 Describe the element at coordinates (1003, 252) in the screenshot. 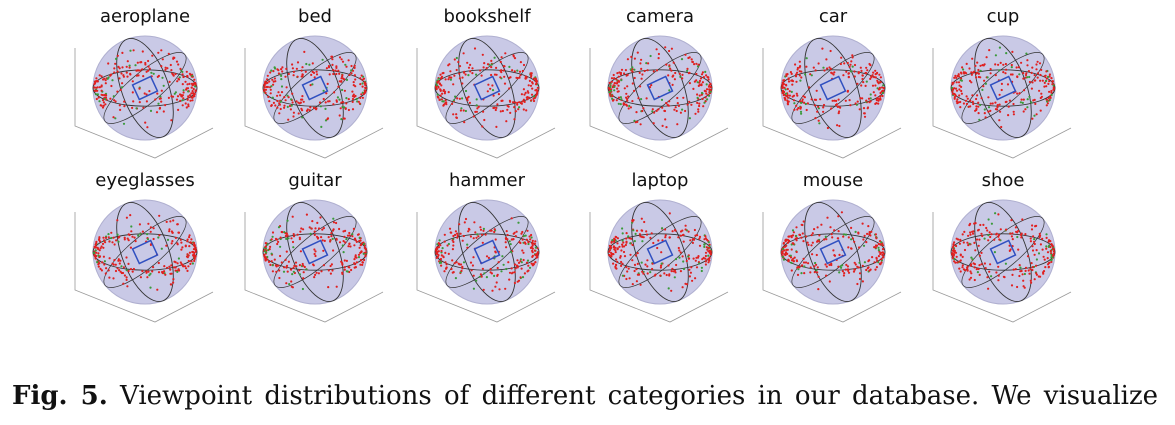

I see `meridian` at that location.